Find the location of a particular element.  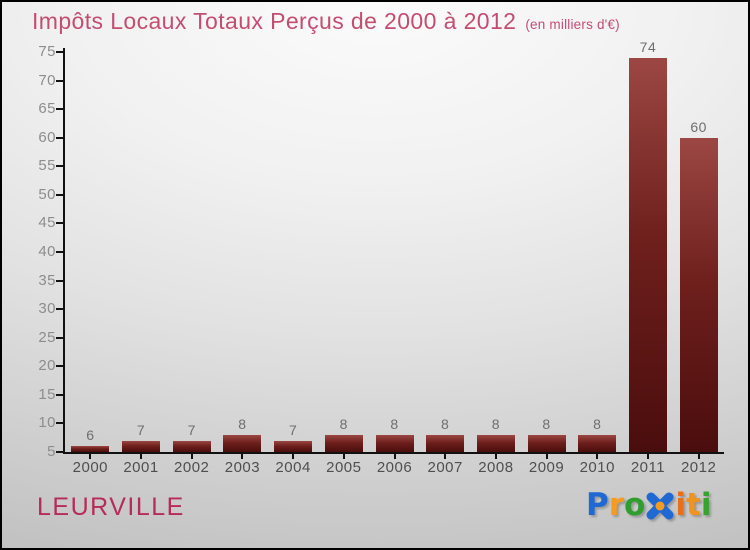

x-axis-label-2005: 2005 is located at coordinates (344, 467).